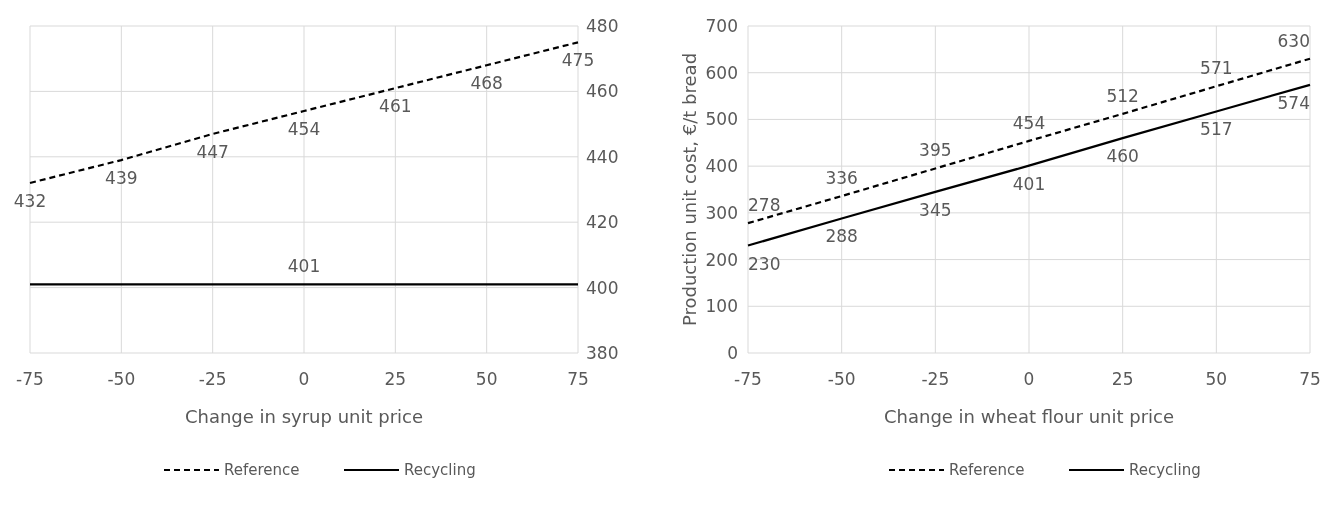 Image resolution: width=1343 pixels, height=506 pixels. What do you see at coordinates (1122, 95) in the screenshot?
I see `data-label: 512` at bounding box center [1122, 95].